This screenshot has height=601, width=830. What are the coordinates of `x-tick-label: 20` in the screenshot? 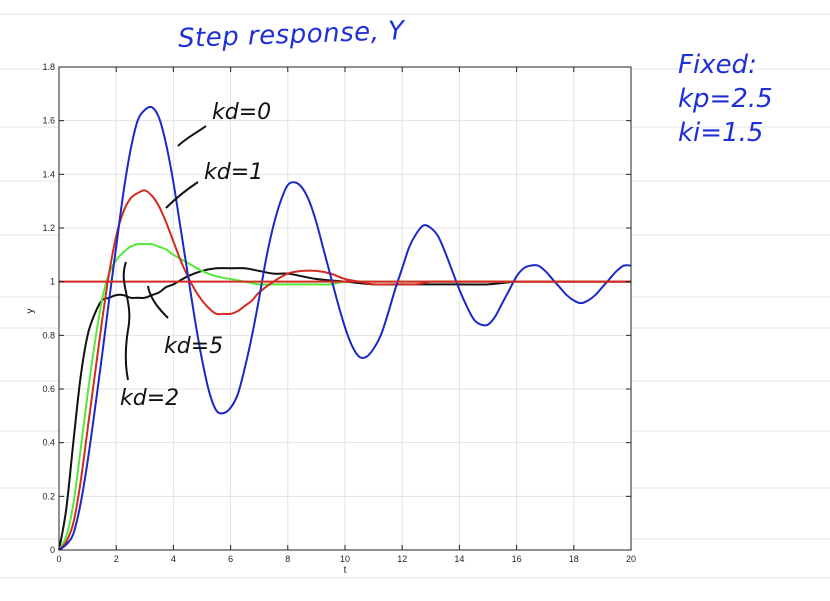 It's located at (631, 559).